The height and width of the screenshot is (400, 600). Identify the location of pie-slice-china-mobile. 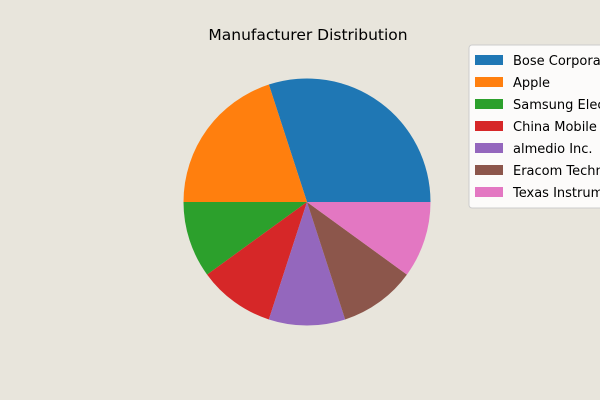
(257, 261).